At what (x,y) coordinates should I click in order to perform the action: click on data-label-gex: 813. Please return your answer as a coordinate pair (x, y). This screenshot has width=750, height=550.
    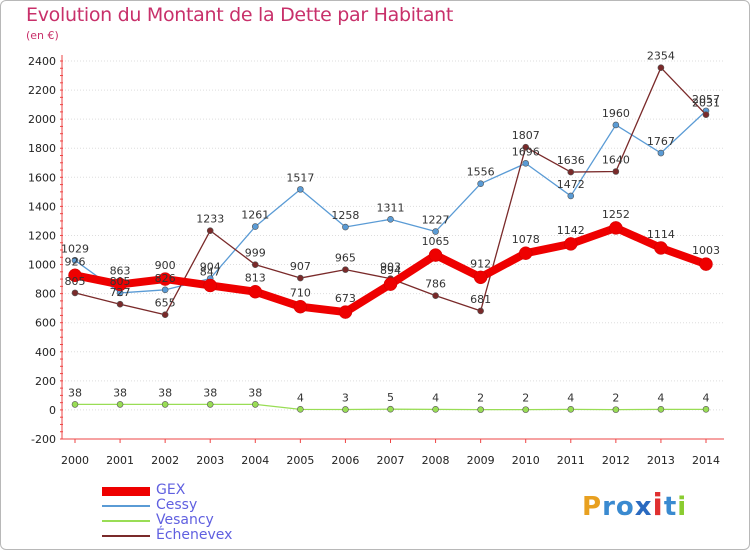
    Looking at the image, I should click on (255, 278).